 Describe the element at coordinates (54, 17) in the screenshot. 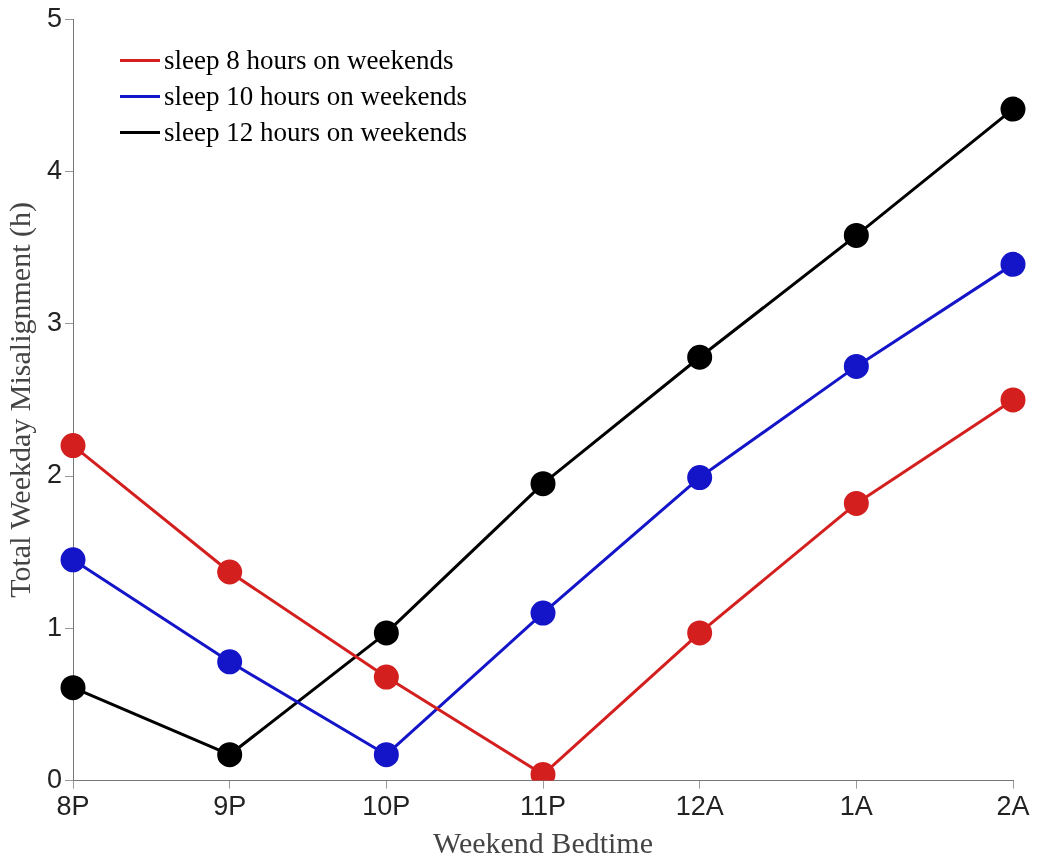

I see `y-tick-label: 5` at that location.